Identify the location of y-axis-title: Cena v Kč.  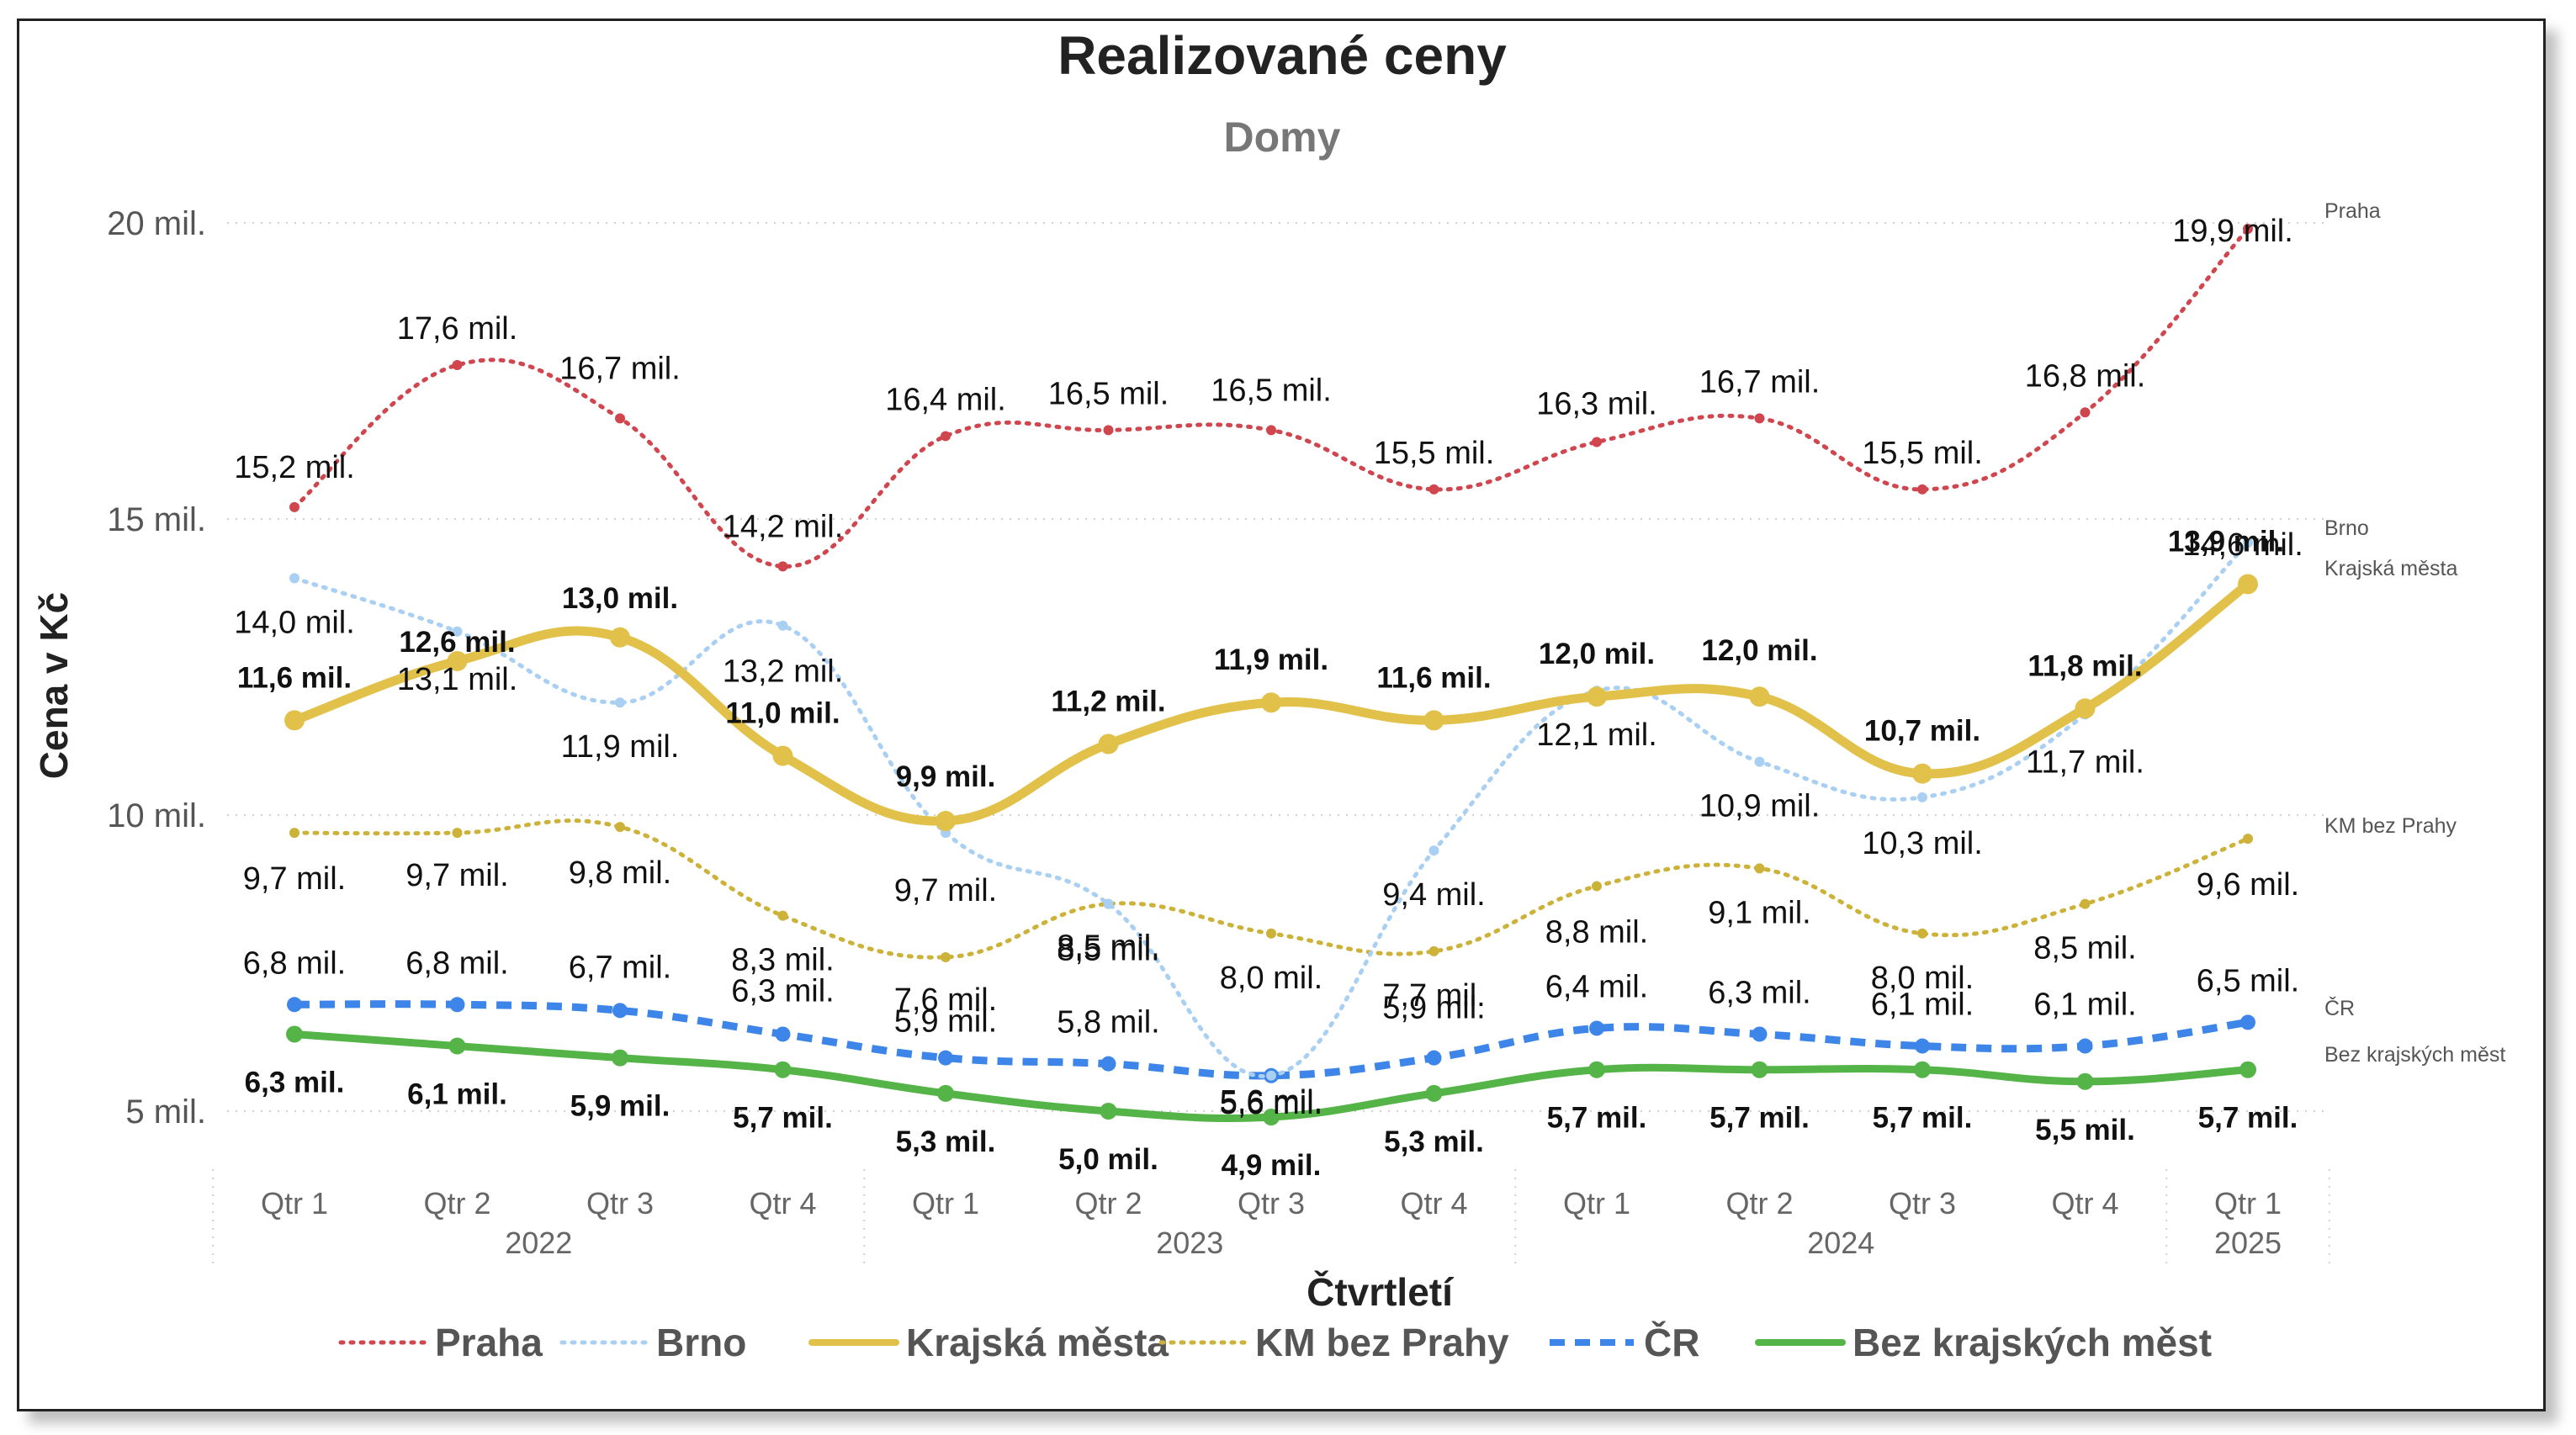
(54, 685).